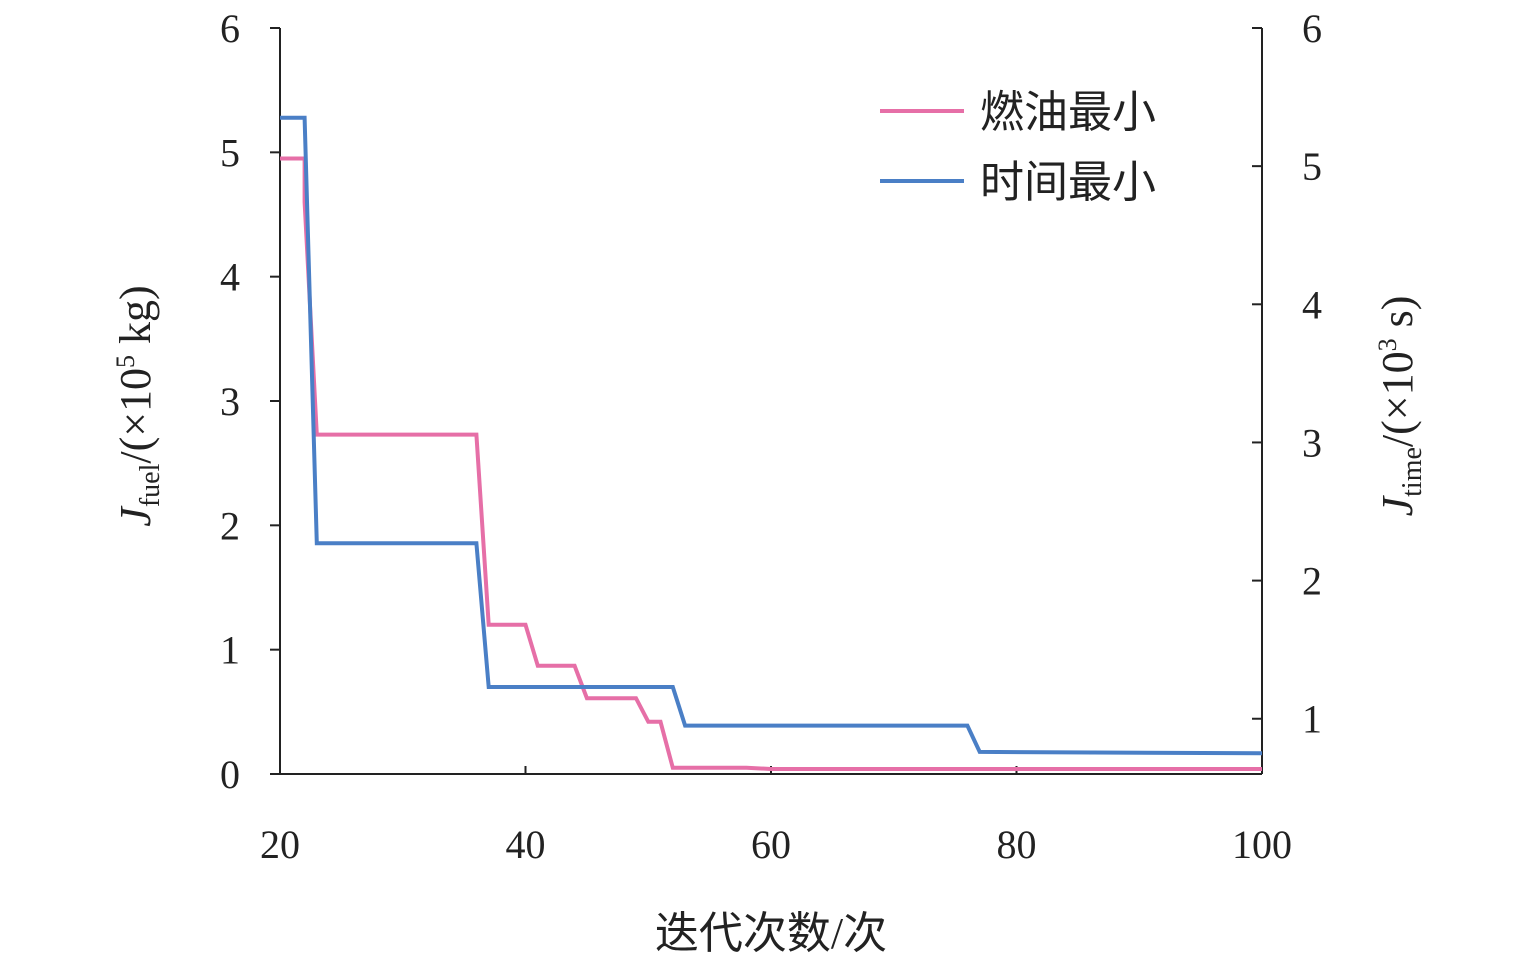 The image size is (1535, 959). I want to click on left-y-tick-label: 2, so click(230, 525).